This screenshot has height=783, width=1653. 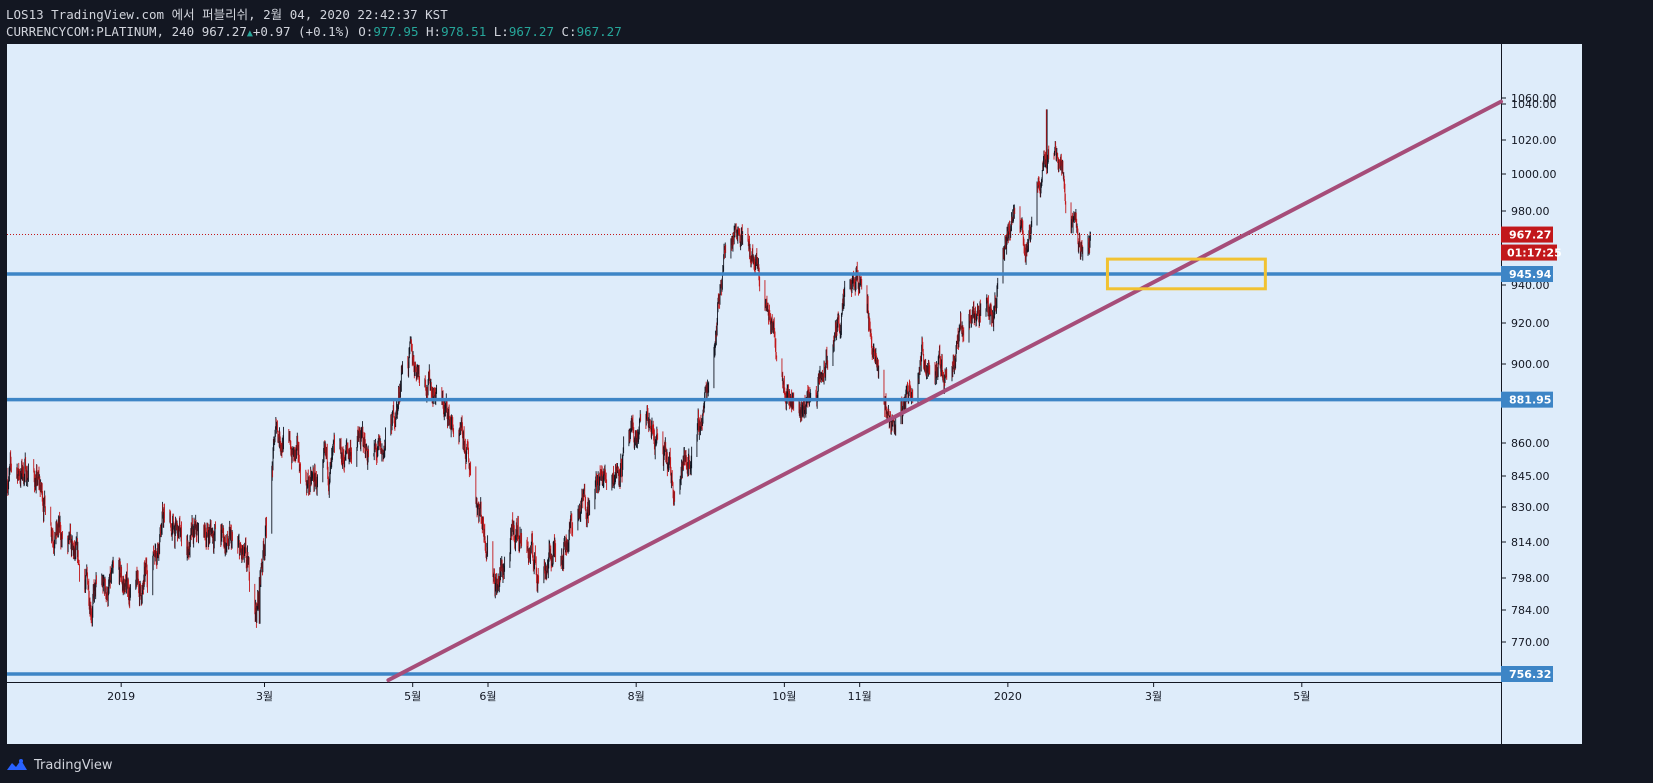 I want to click on y-tick-label: 784.00, so click(x=1530, y=610).